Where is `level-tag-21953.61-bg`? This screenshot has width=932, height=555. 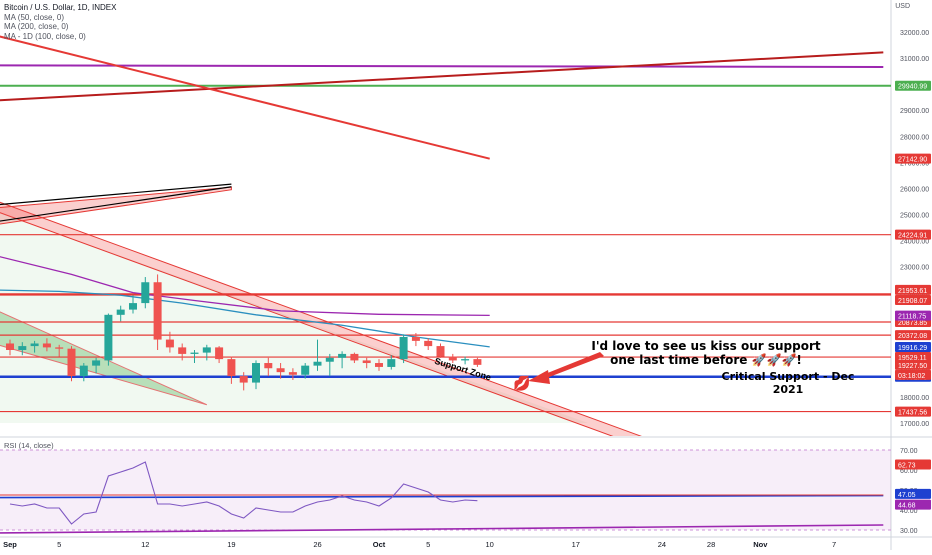 level-tag-21953.61-bg is located at coordinates (913, 289).